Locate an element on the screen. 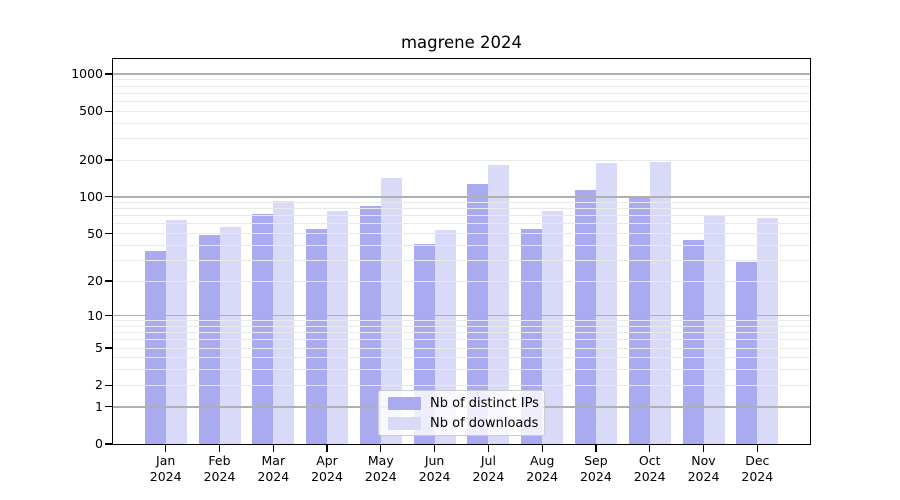  x-tick-label-may: May 2024 is located at coordinates (380, 468).